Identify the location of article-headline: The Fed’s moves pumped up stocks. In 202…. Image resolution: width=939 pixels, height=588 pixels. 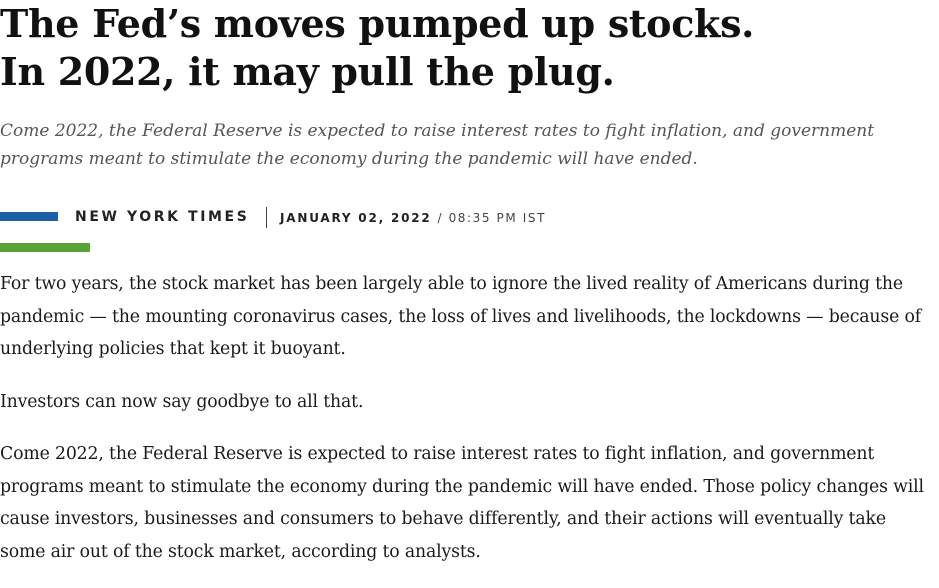
(377, 47).